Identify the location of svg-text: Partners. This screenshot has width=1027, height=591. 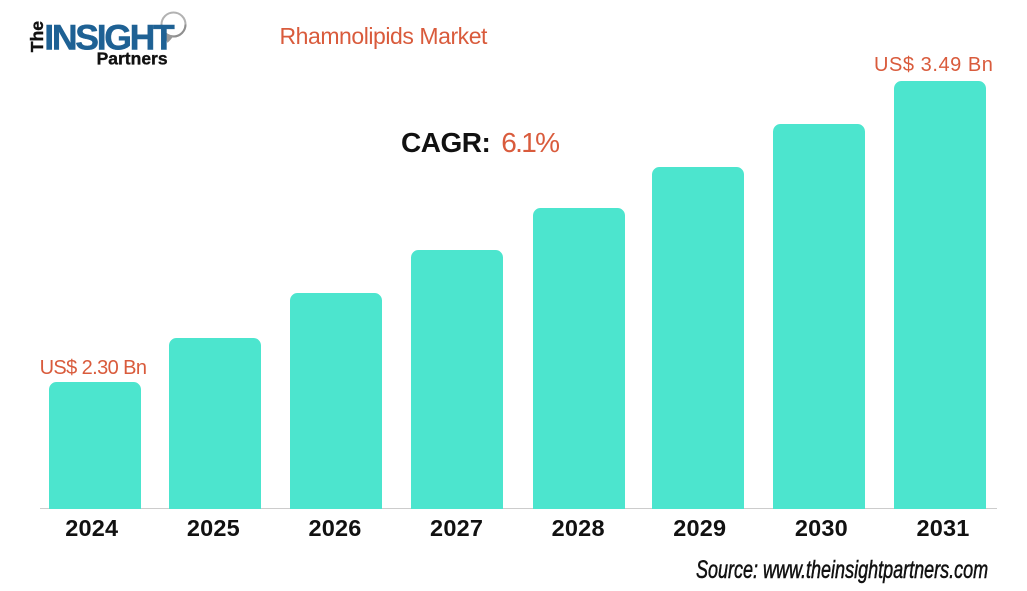
(132, 59).